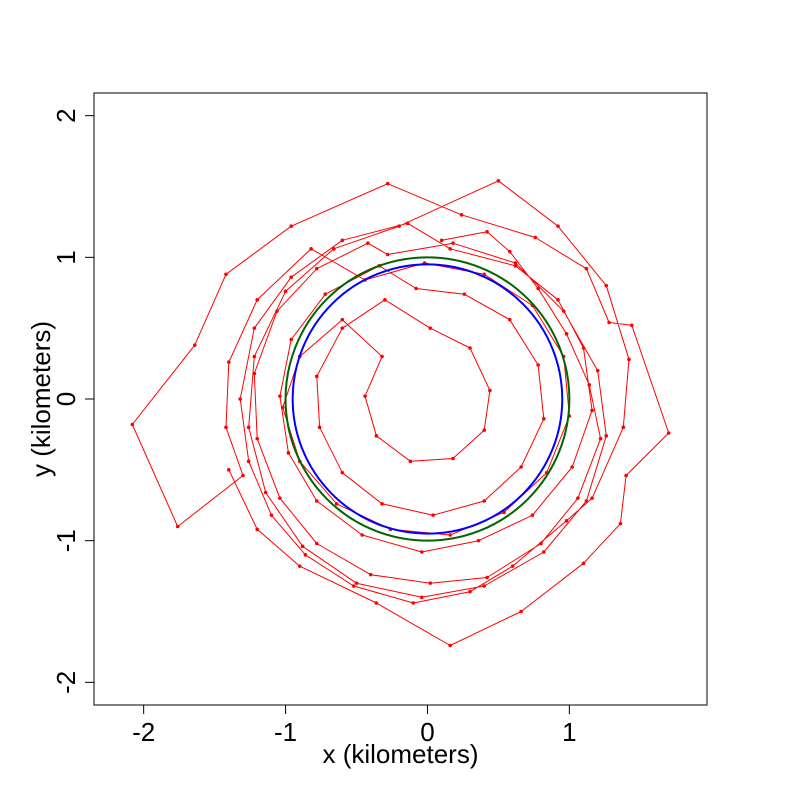  I want to click on x-tick-label: 1, so click(569, 732).